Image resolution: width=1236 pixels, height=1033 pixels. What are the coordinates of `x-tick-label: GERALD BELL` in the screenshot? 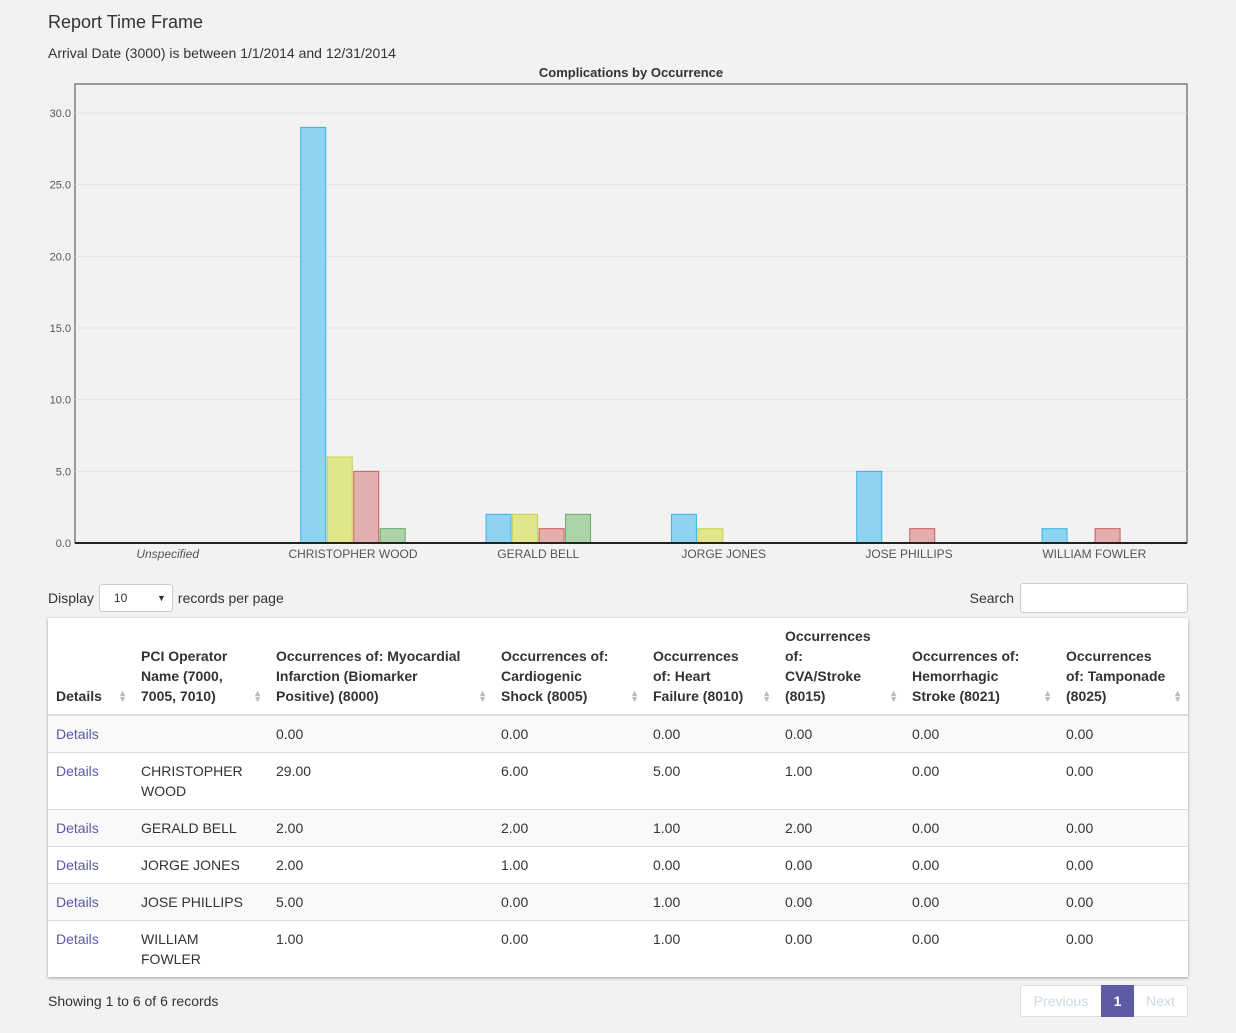 It's located at (538, 554).